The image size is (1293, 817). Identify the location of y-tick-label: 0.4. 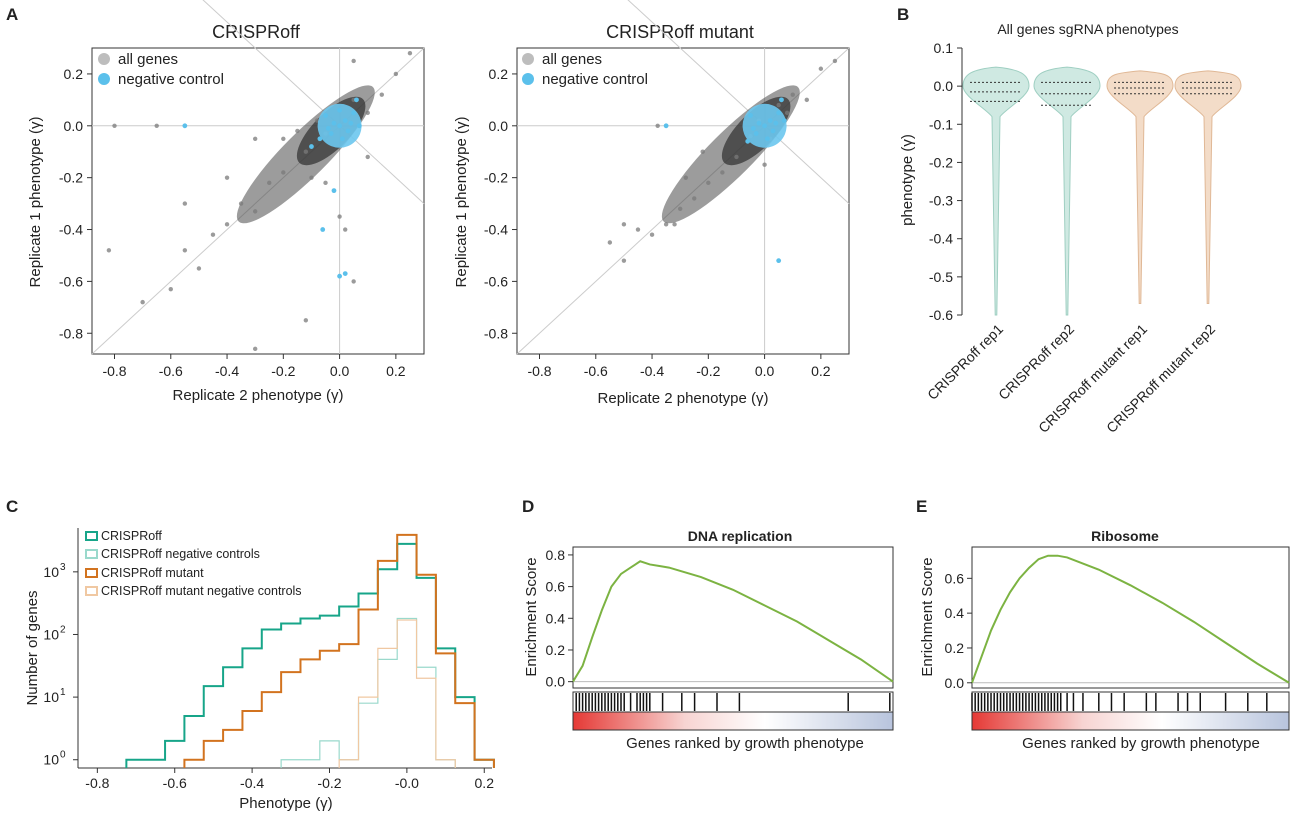
(556, 618).